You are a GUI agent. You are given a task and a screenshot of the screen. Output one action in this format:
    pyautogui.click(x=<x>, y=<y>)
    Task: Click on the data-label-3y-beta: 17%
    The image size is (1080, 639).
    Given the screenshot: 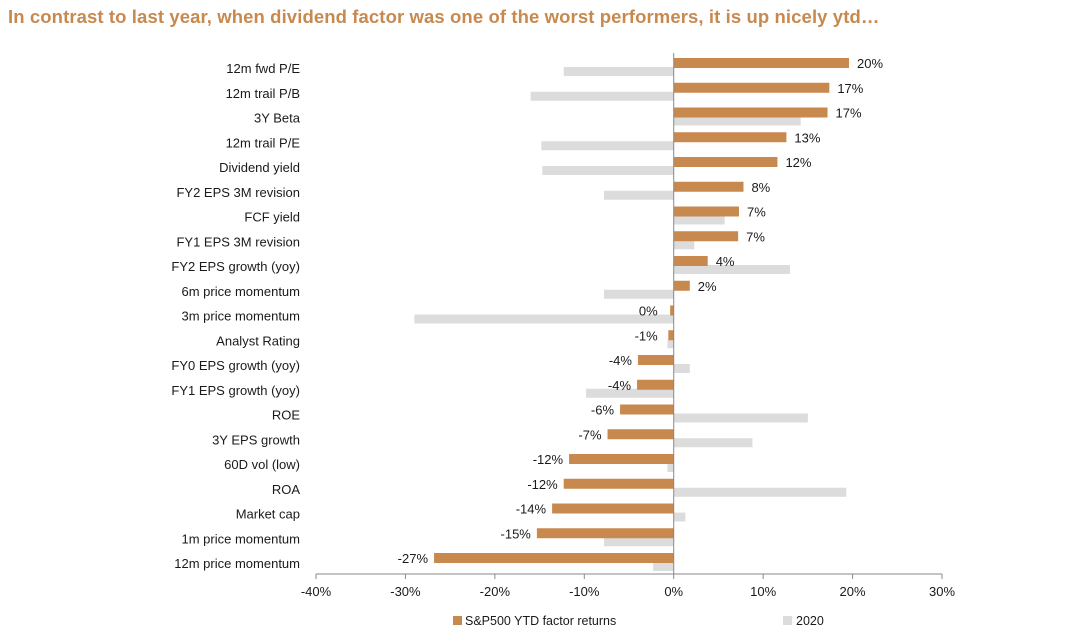 What is the action you would take?
    pyautogui.click(x=849, y=113)
    